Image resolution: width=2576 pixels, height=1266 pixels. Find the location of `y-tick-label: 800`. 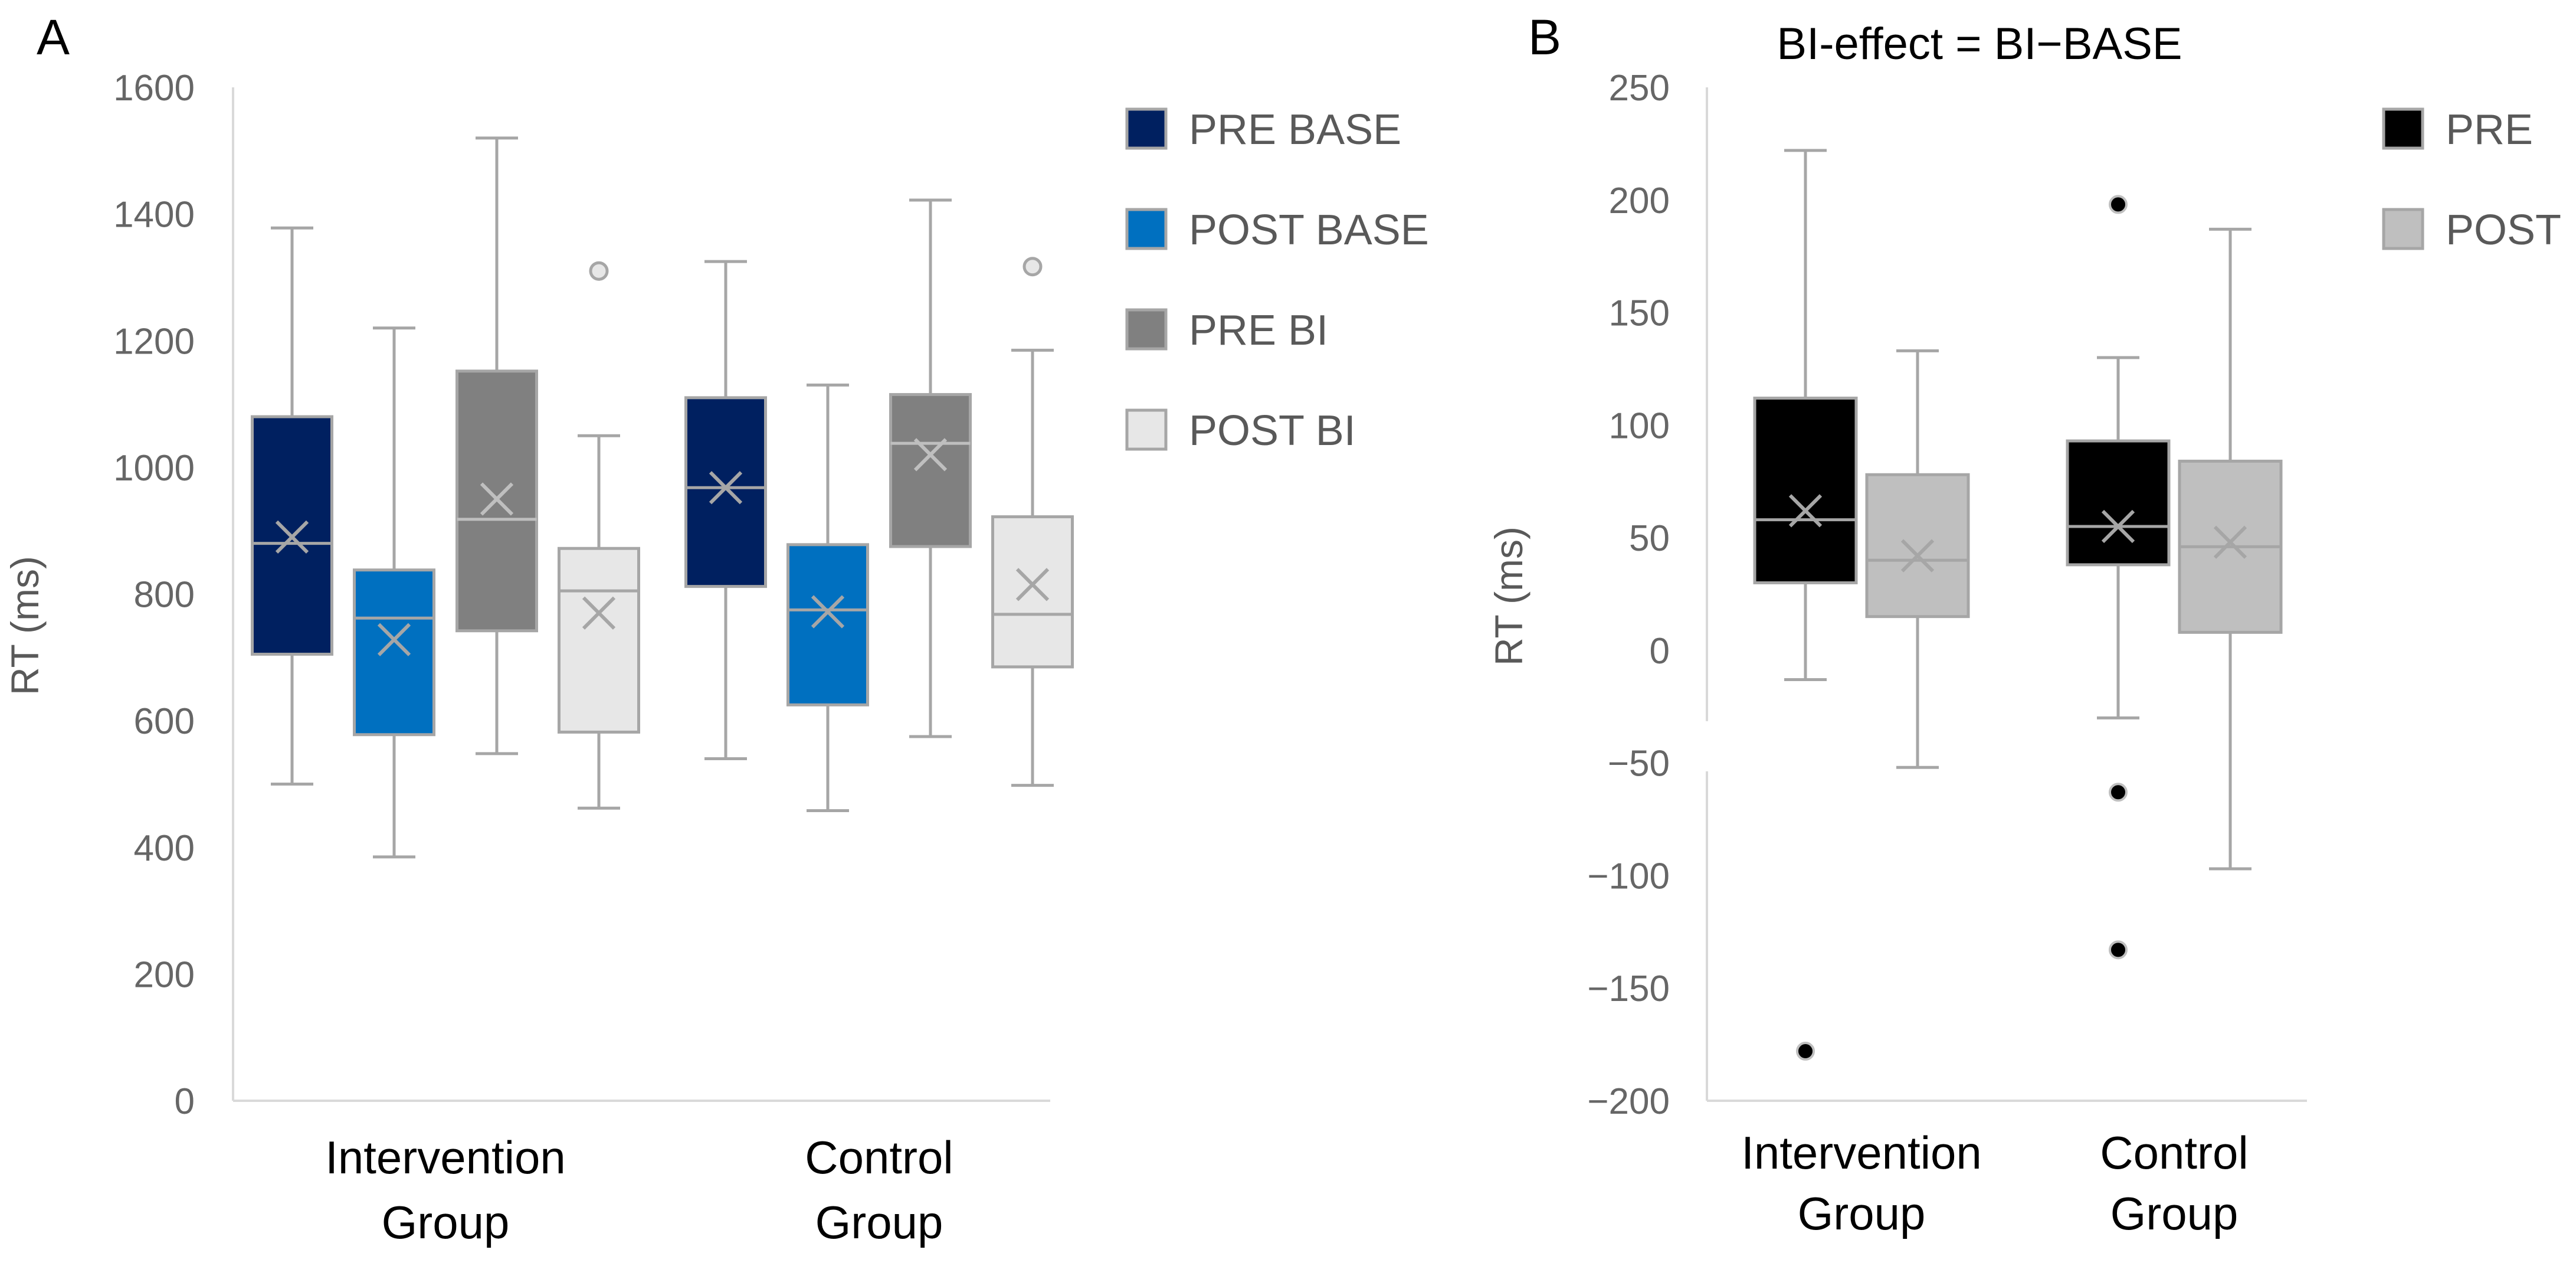

y-tick-label: 800 is located at coordinates (164, 595).